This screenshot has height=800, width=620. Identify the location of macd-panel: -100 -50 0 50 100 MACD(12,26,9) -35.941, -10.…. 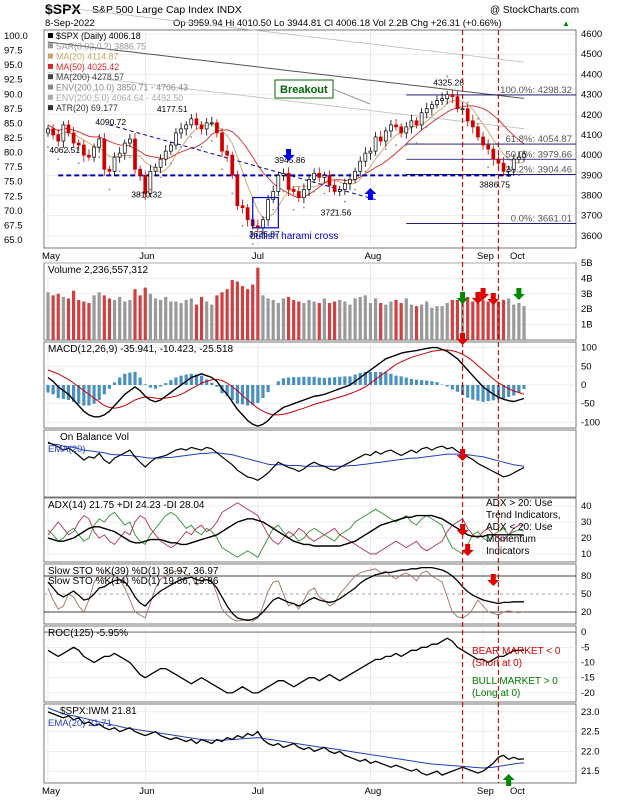
(321, 385).